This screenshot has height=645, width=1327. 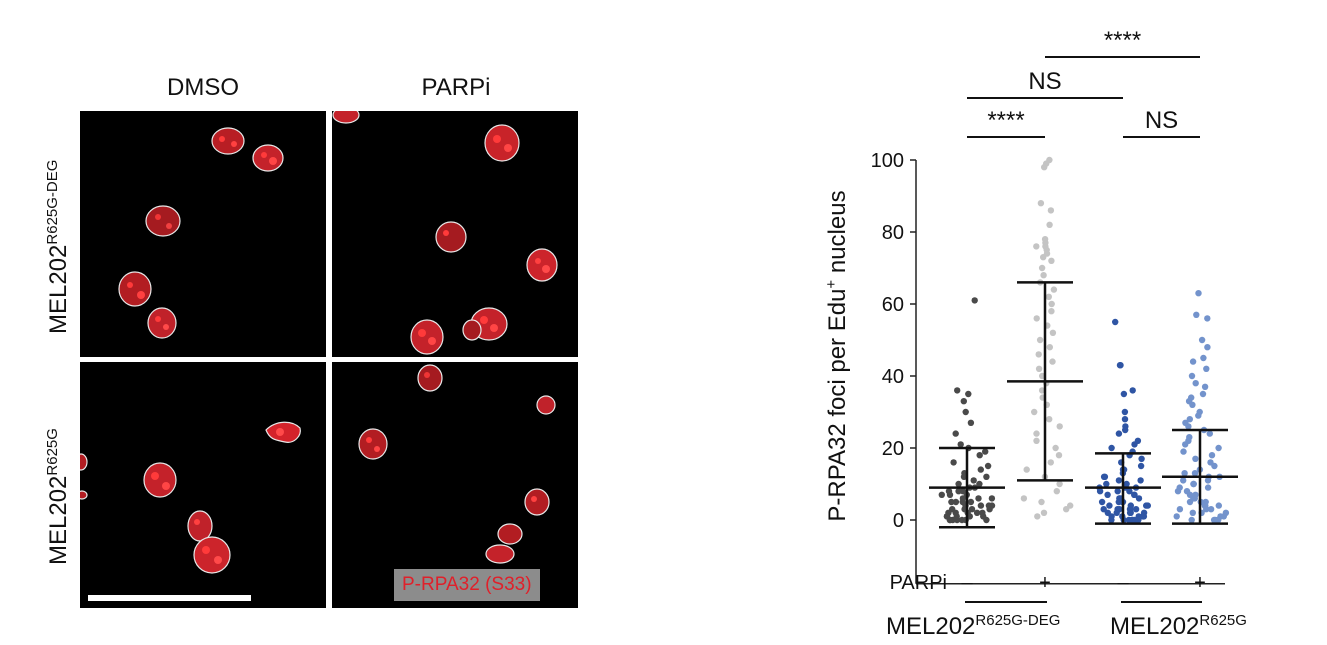 I want to click on column-label-parpi: PARPi, so click(x=456, y=87).